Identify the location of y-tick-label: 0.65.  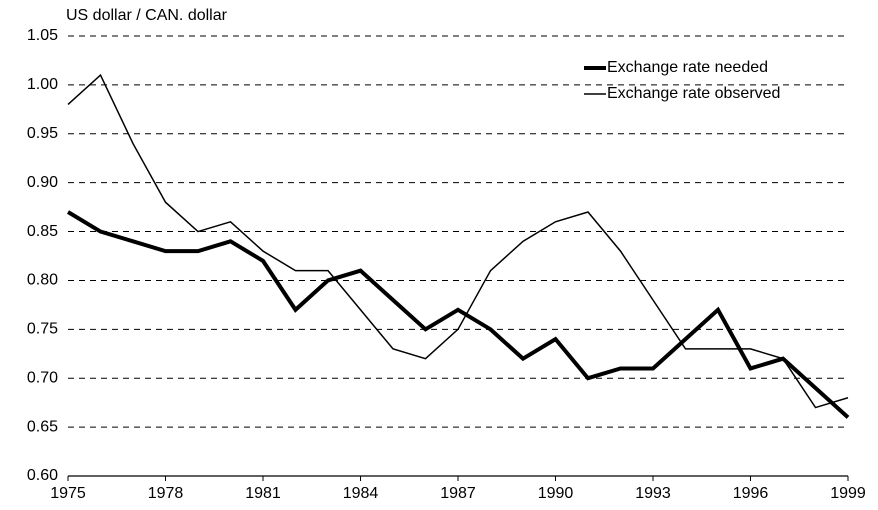
(42, 426).